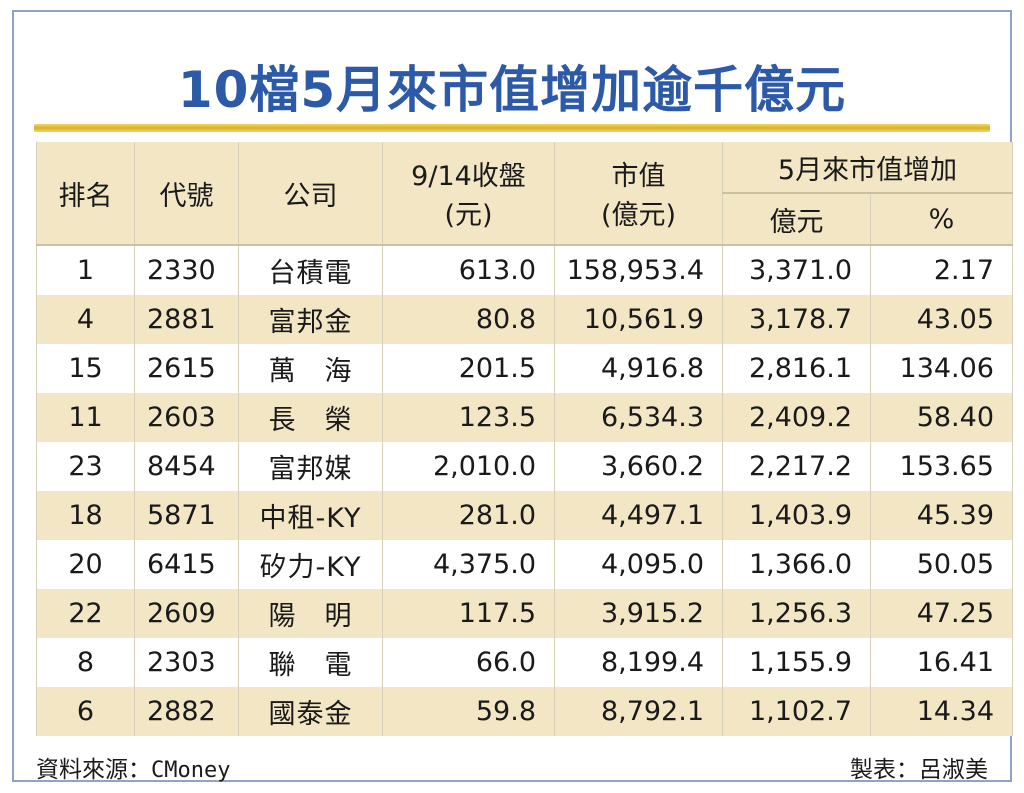 The image size is (1024, 793). I want to click on header-company: 公司, so click(310, 194).